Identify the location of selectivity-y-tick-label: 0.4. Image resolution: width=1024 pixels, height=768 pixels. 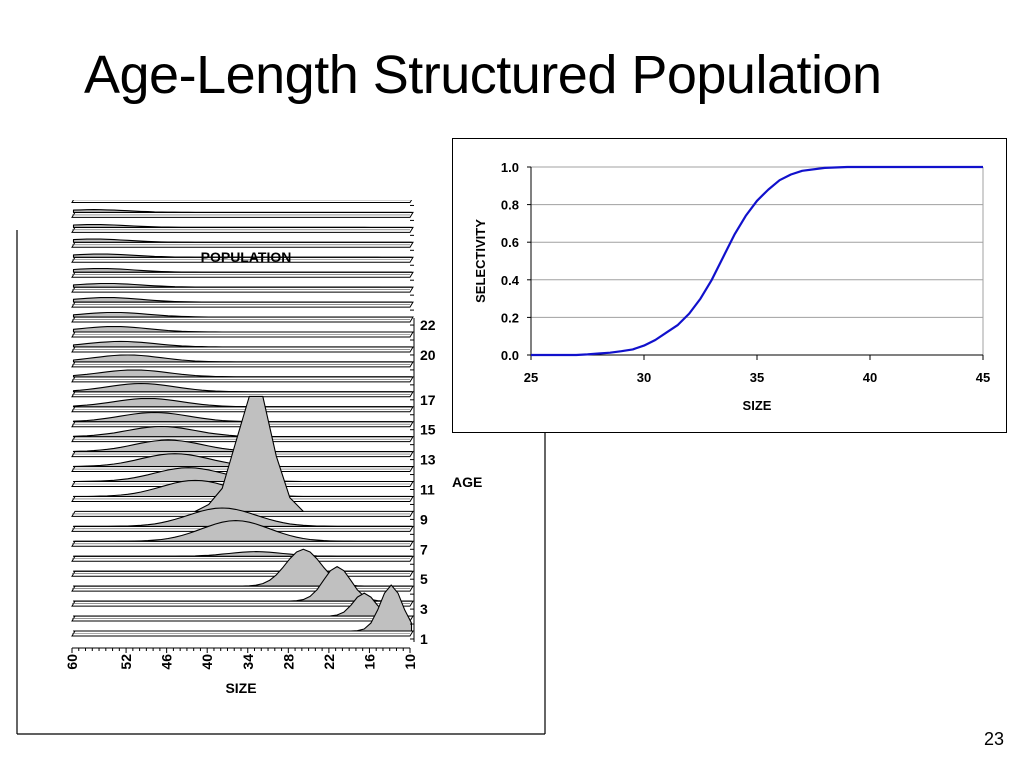
(510, 280).